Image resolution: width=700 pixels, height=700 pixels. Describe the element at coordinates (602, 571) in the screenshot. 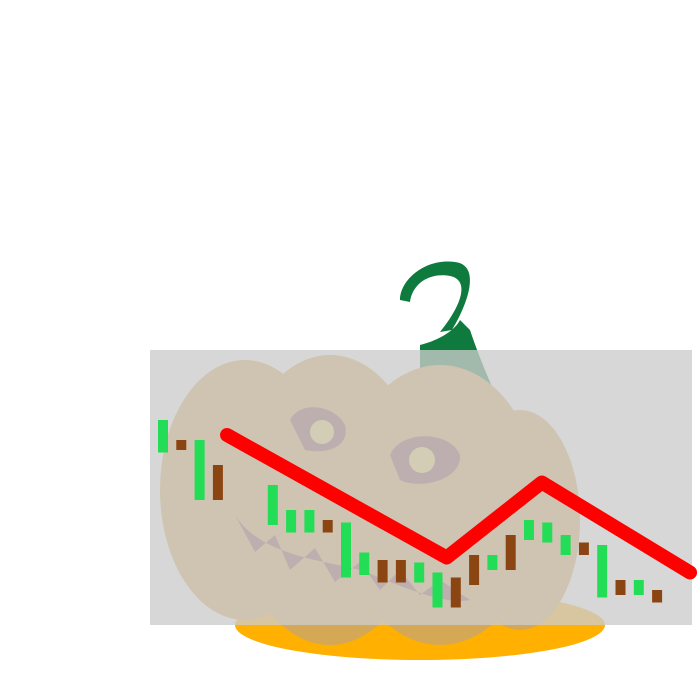

I see `candle-23-up` at that location.